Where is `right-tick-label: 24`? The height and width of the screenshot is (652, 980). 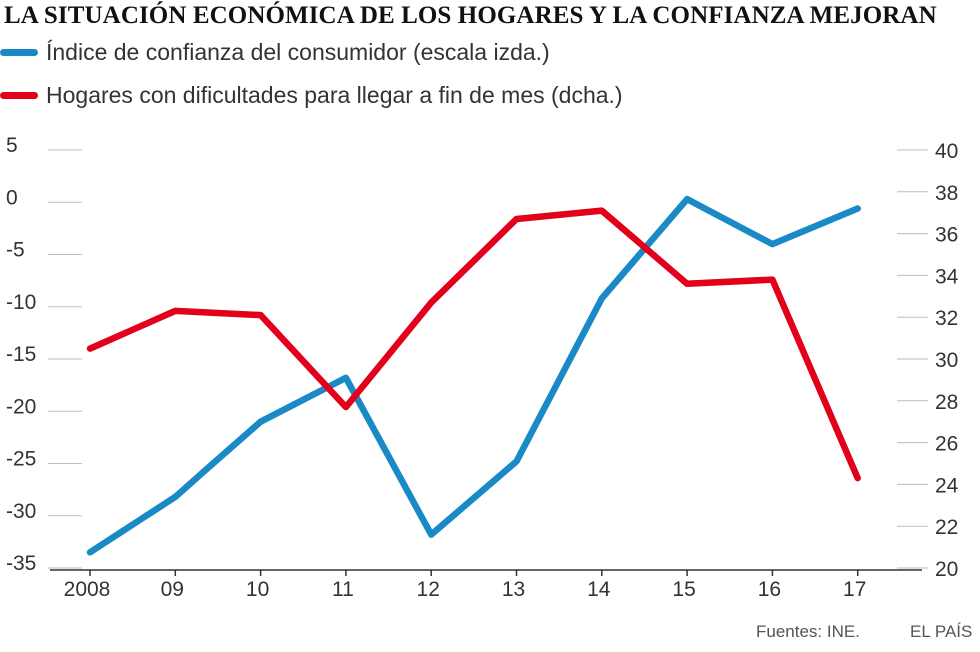
right-tick-label: 24 is located at coordinates (947, 485).